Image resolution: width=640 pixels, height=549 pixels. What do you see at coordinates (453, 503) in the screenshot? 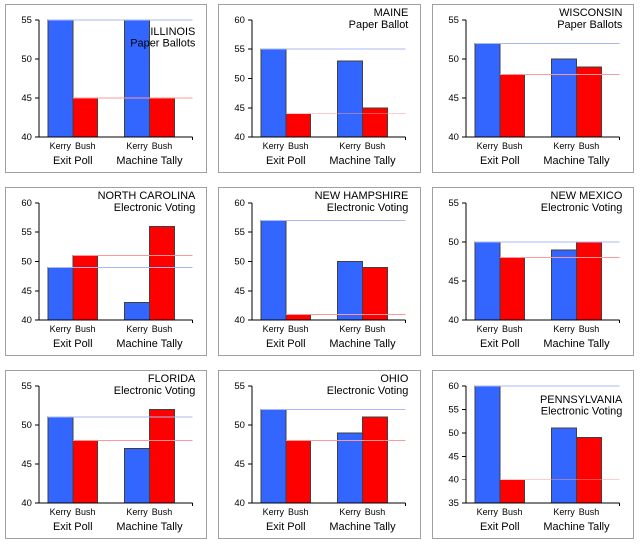
I see `y-tick-label: 35` at bounding box center [453, 503].